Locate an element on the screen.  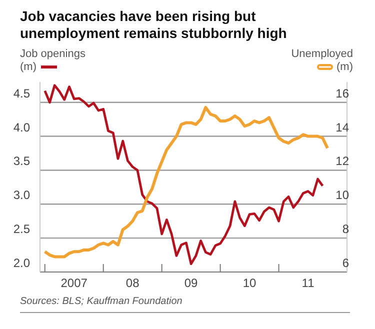
y-tick-label: 2.0 is located at coordinates (21, 263).